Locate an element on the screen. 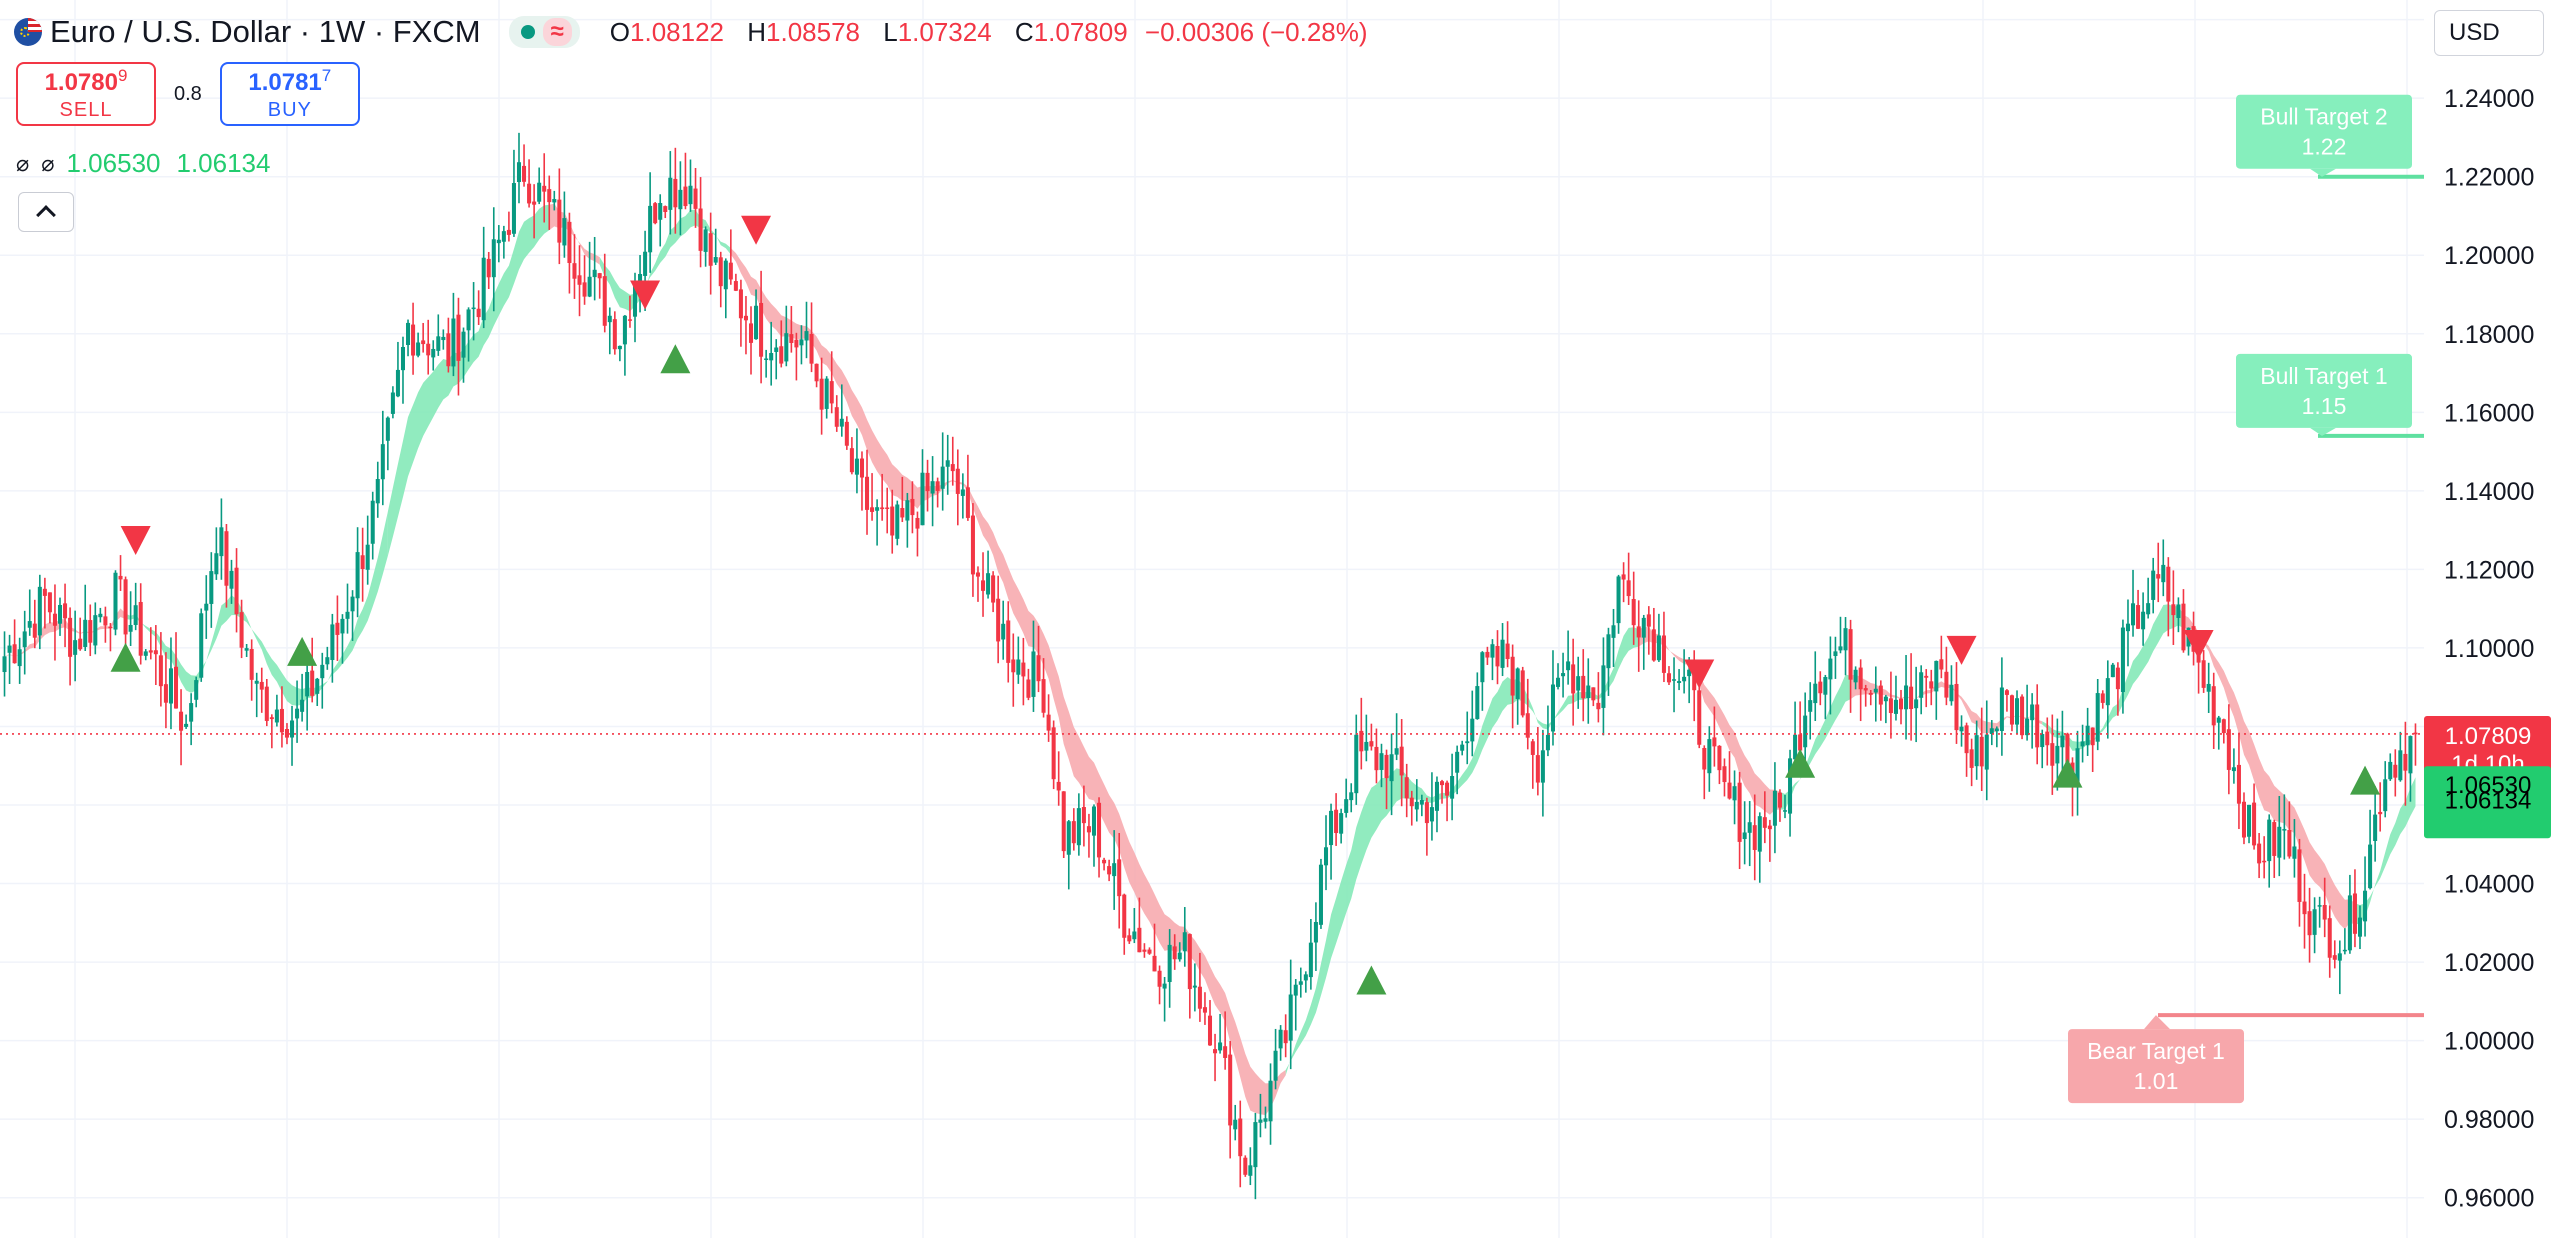 This screenshot has width=2559, height=1238. bear-target-label: Bear Target 1 1.01 is located at coordinates (2156, 1059).